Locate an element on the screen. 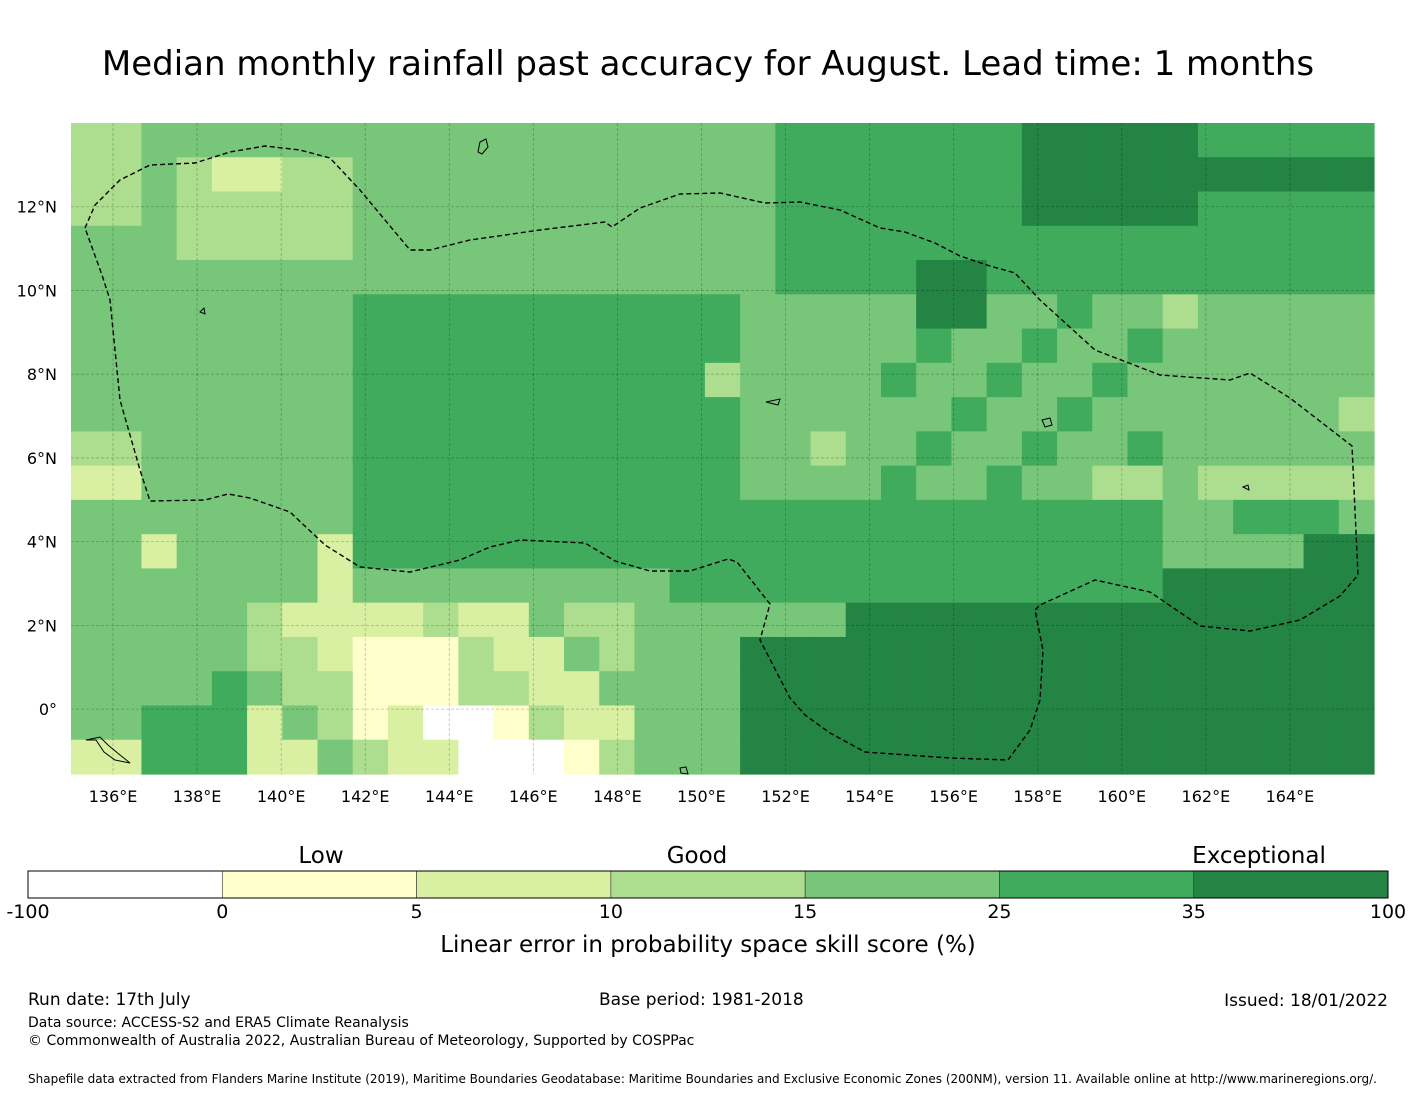  latitude-tick-label: 0° is located at coordinates (48, 709).